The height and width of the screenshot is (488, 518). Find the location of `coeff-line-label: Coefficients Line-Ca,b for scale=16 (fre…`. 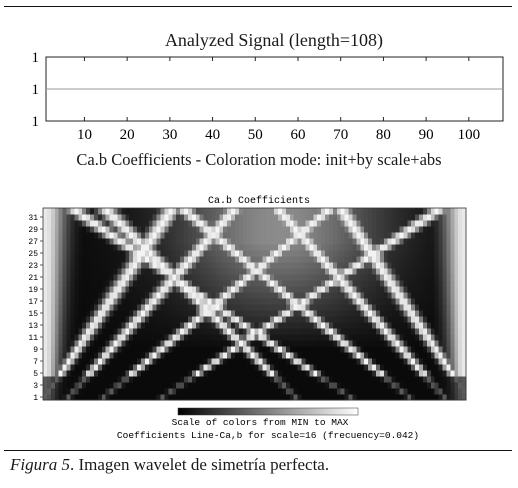

coeff-line-label: Coefficients Line-Ca,b for scale=16 (fre… is located at coordinates (268, 435).